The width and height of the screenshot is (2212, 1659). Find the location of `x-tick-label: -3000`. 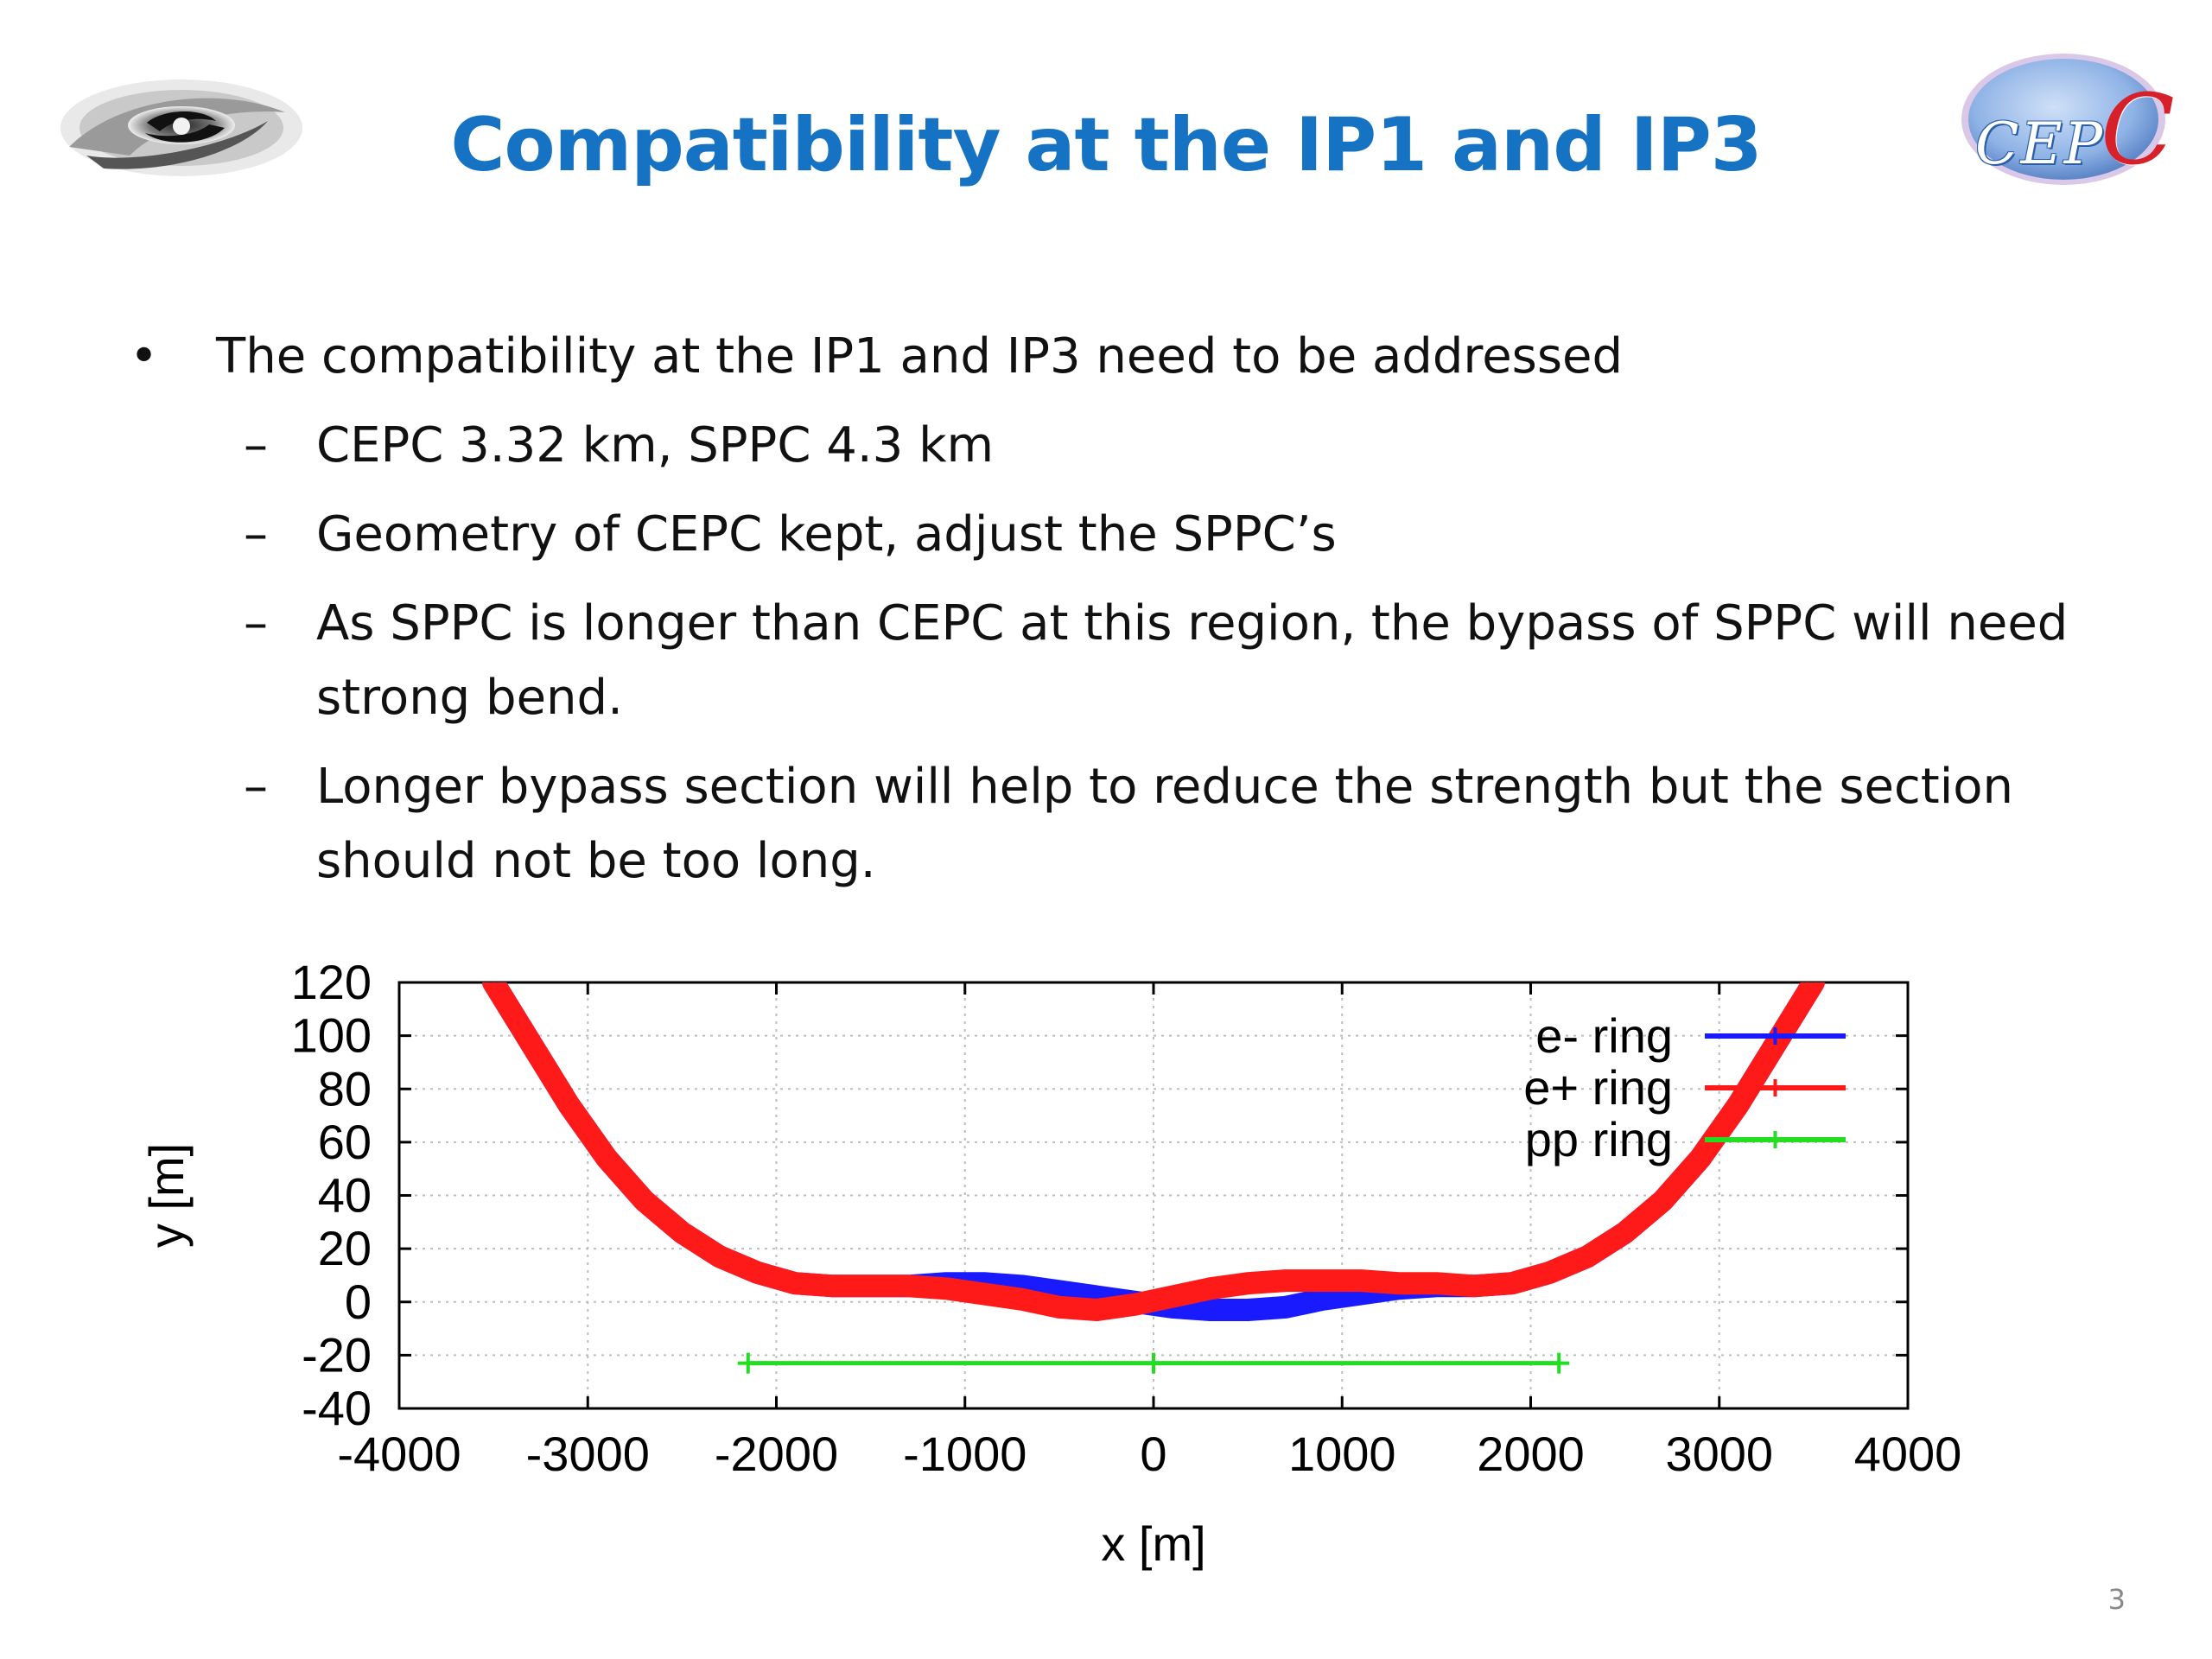

x-tick-label: -3000 is located at coordinates (588, 1454).